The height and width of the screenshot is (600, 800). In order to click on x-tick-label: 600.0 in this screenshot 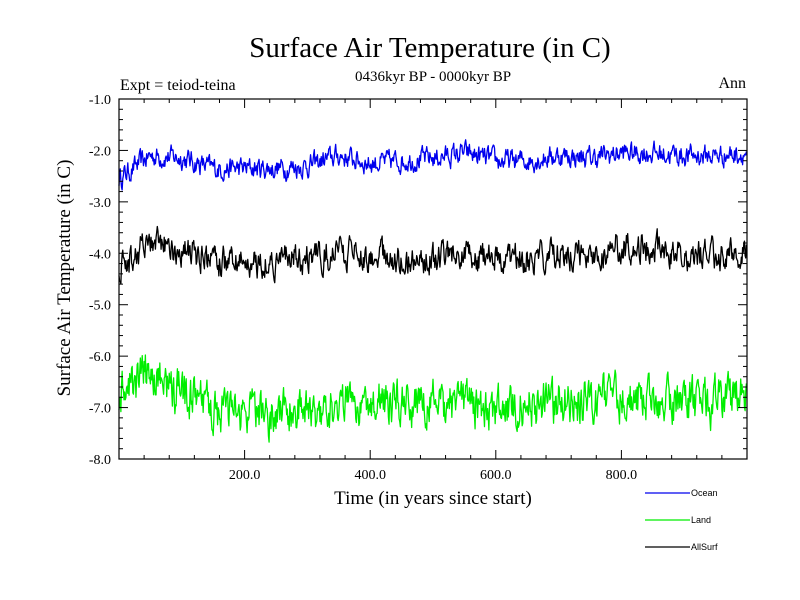, I will do `click(496, 475)`.